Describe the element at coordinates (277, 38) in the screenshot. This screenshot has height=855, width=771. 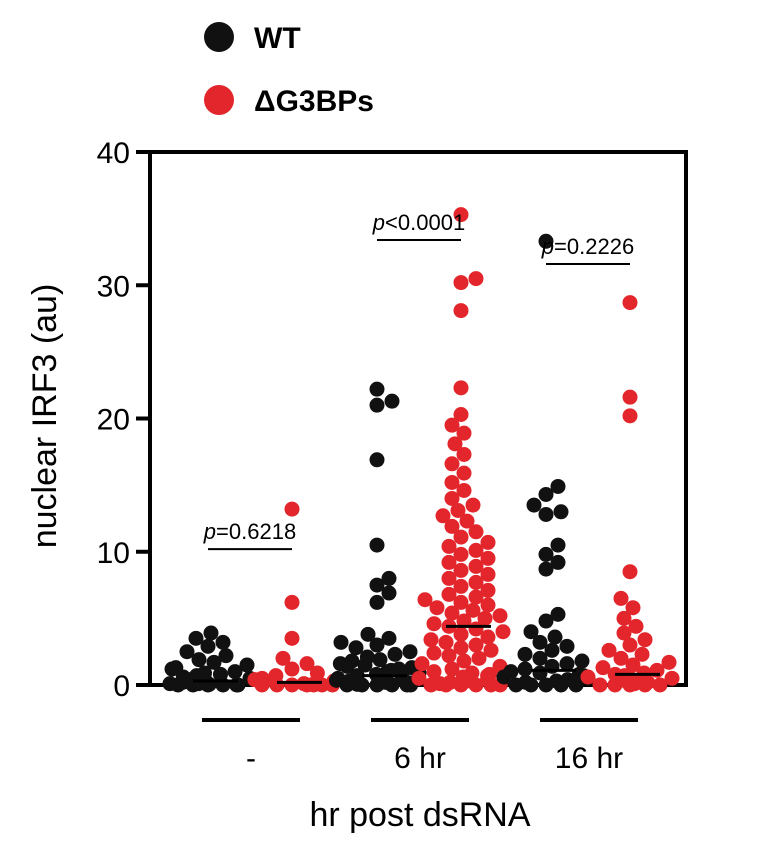
I see `legend-label-wt: WT` at that location.